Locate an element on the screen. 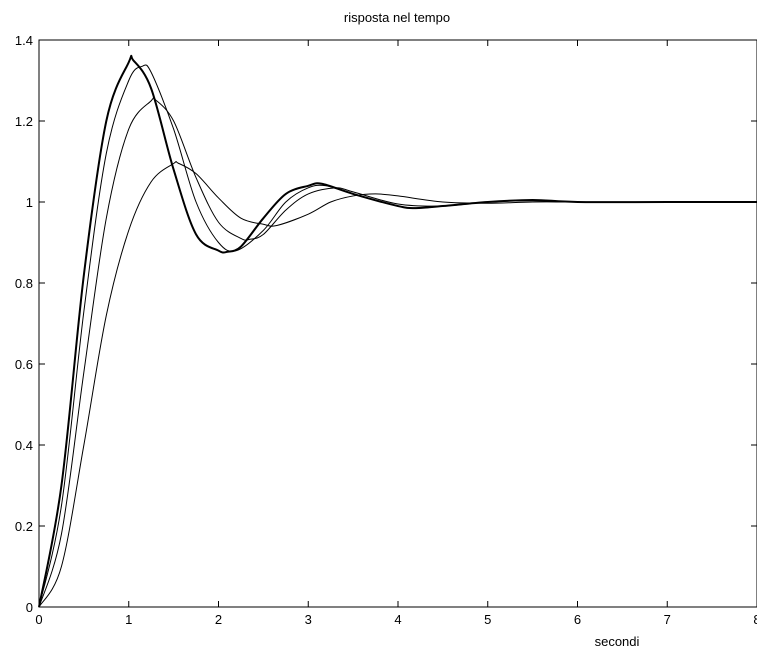  y-tick-label: 1.2 is located at coordinates (24, 121).